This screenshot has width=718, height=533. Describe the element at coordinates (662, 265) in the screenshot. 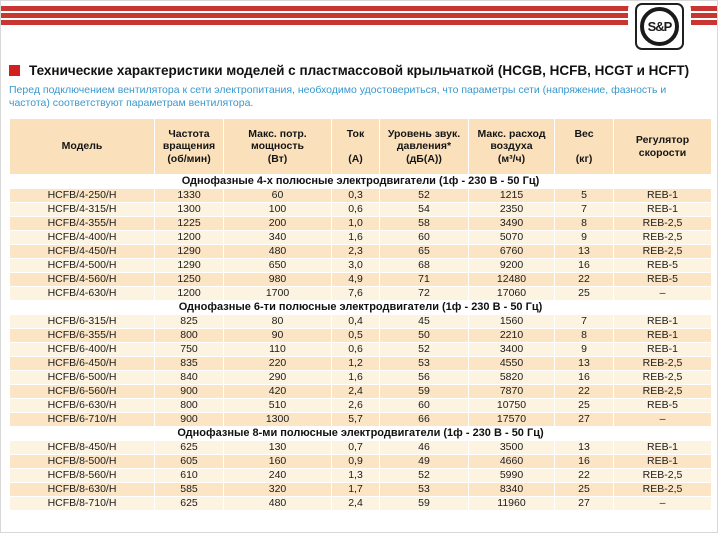

I see `value-cell: REB-5` at that location.